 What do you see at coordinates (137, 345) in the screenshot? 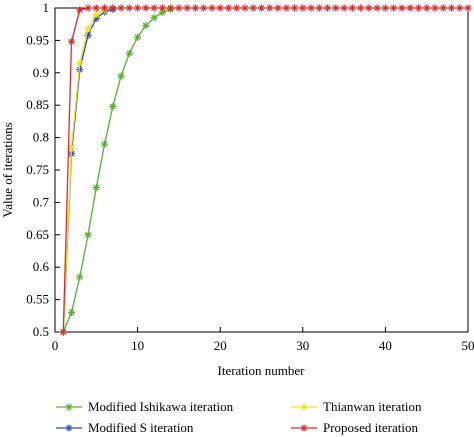
I see `x-tick-label: 10` at bounding box center [137, 345].